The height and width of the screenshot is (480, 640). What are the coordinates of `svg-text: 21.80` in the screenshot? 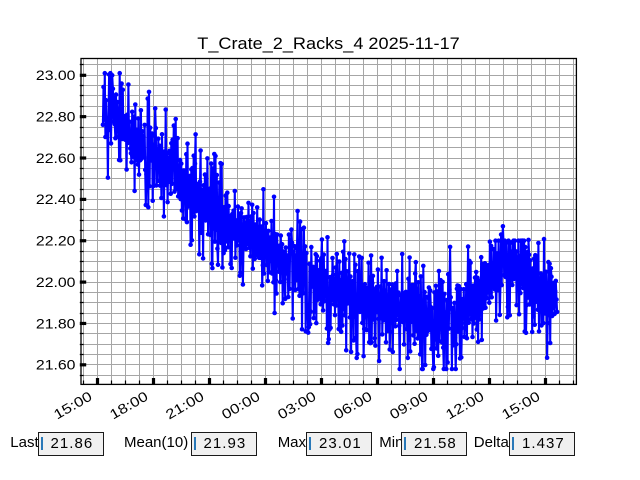 It's located at (56, 323).